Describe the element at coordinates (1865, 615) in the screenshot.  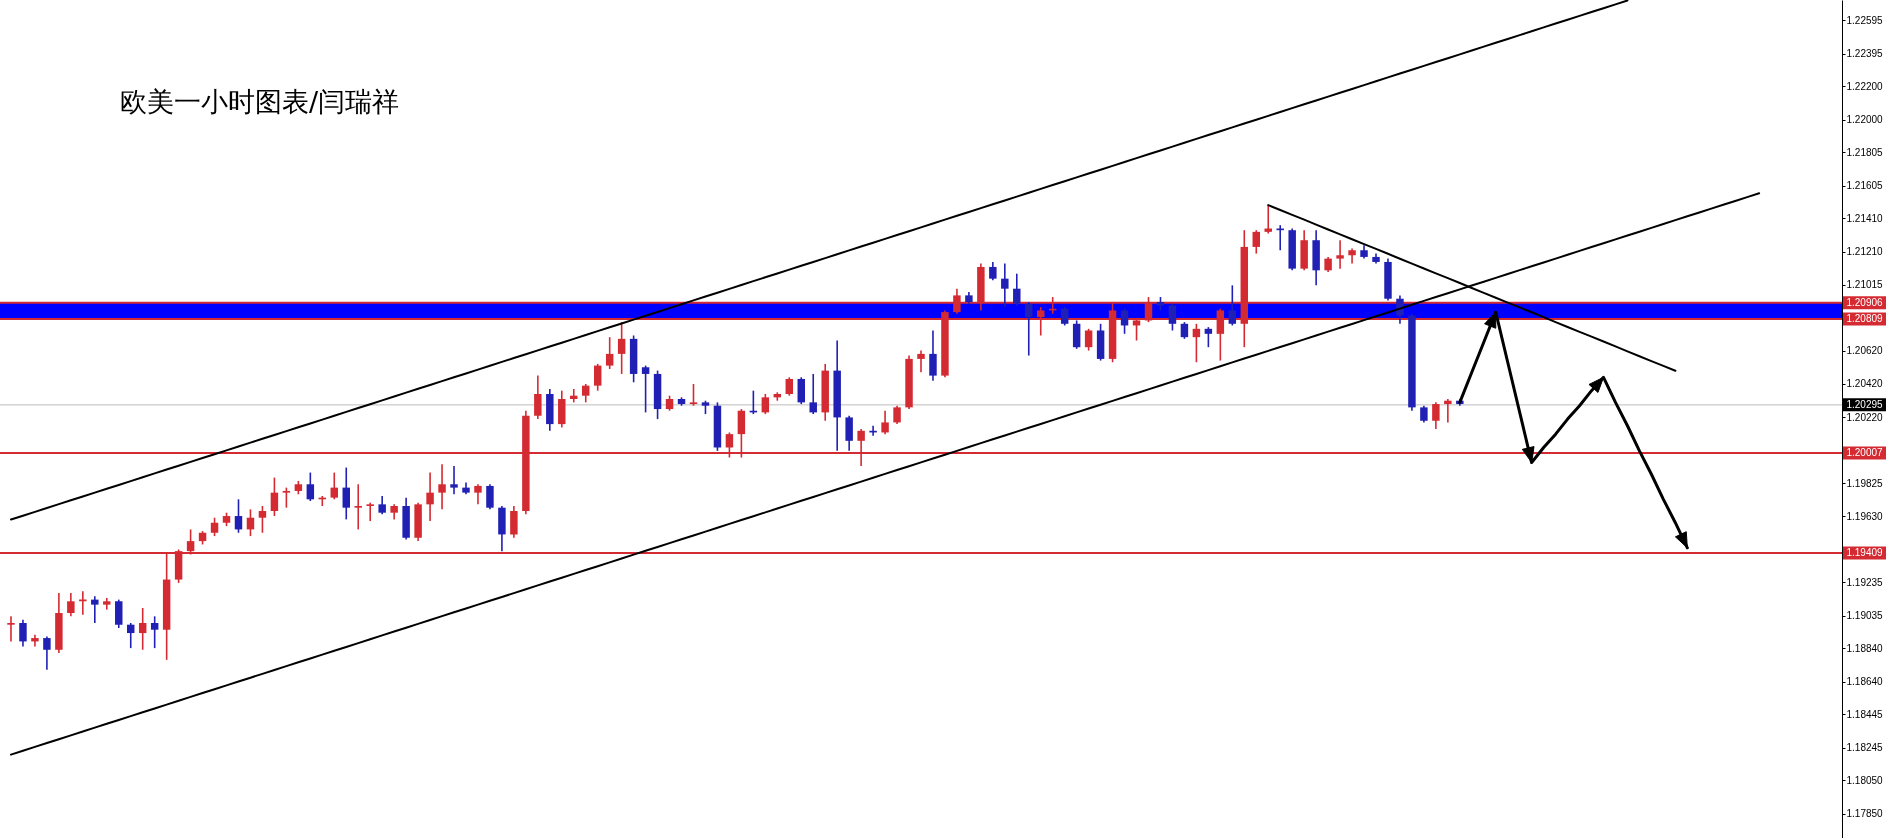
I see `y-tick-label: 1.19035` at that location.